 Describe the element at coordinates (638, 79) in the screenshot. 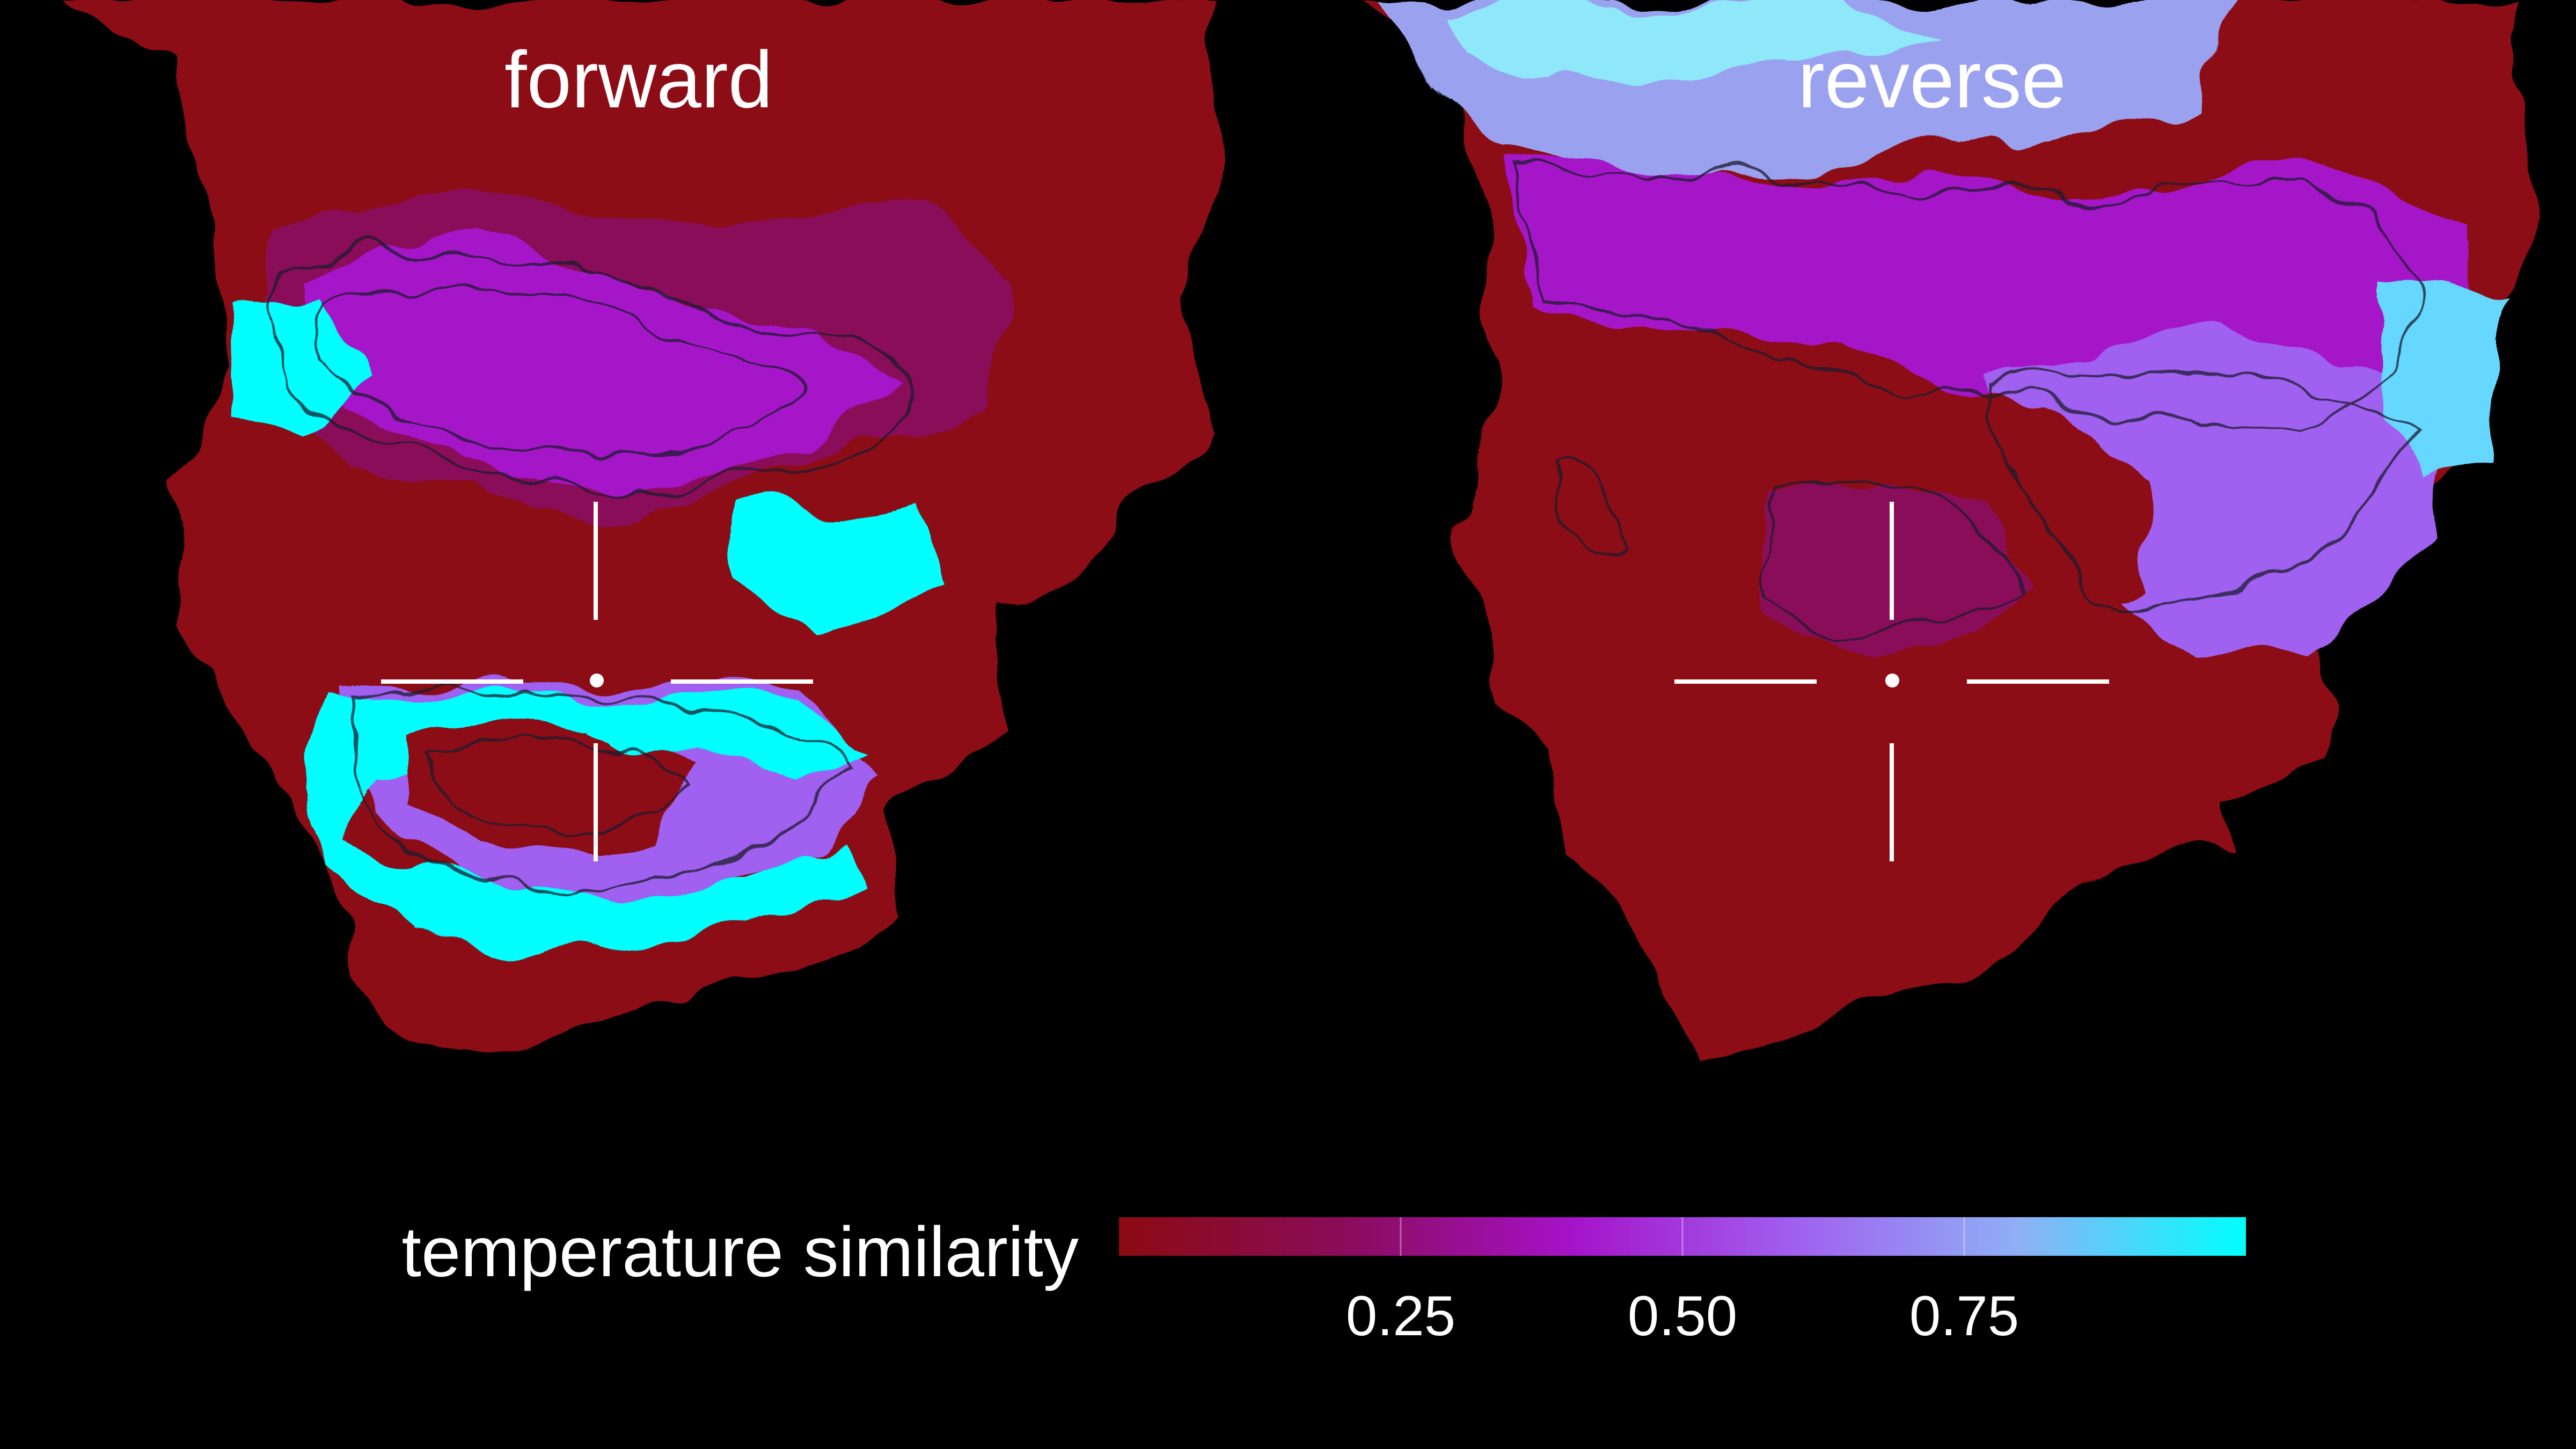

I see `forward-panel-title: forward` at that location.